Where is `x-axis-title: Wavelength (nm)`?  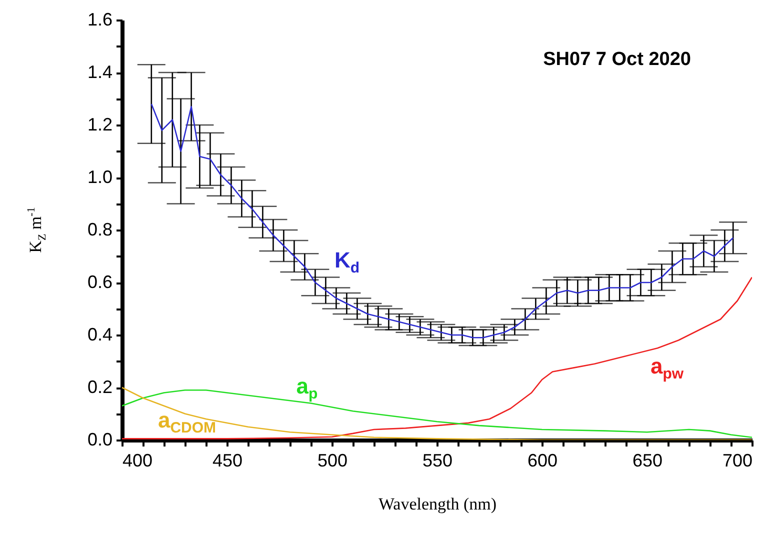 x-axis-title: Wavelength (nm) is located at coordinates (437, 504).